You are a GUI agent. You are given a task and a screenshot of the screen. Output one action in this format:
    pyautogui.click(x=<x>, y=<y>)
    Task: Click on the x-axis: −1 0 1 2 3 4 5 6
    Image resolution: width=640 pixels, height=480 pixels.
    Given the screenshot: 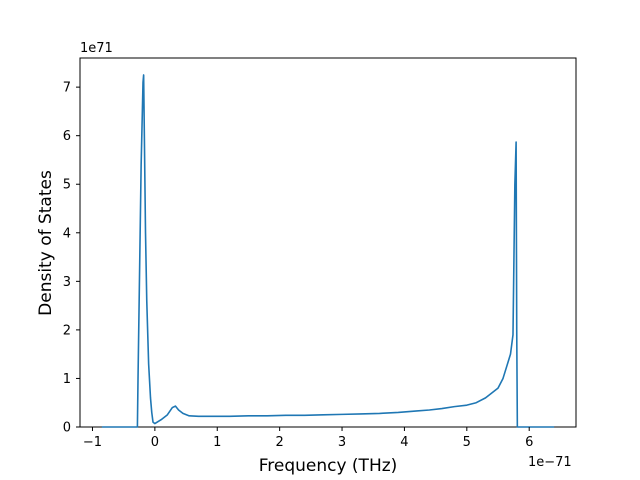 What is the action you would take?
    pyautogui.click(x=308, y=438)
    